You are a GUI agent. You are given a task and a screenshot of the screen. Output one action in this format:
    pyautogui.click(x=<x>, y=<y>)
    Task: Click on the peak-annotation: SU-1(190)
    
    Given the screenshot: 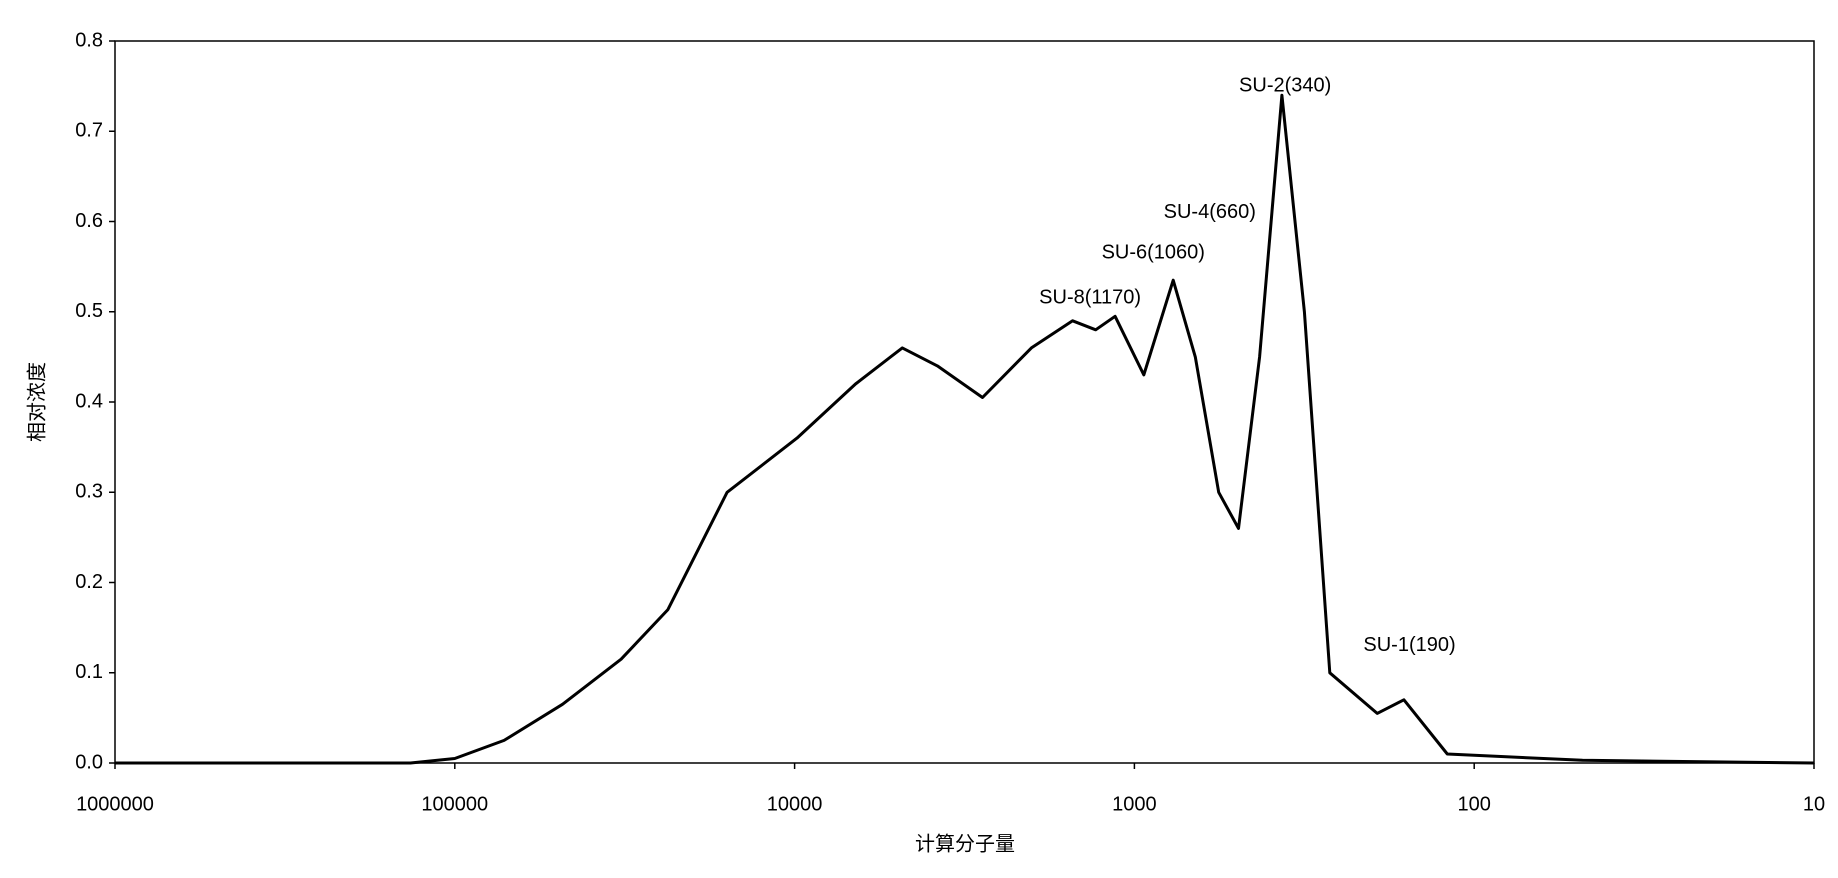 What is the action you would take?
    pyautogui.click(x=1409, y=645)
    